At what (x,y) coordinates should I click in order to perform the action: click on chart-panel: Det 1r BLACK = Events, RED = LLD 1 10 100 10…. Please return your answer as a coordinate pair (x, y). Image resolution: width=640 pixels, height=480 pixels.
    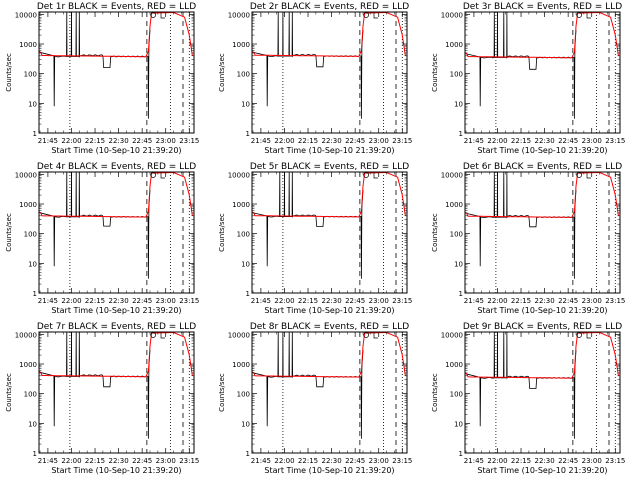
    Looking at the image, I should click on (102, 78).